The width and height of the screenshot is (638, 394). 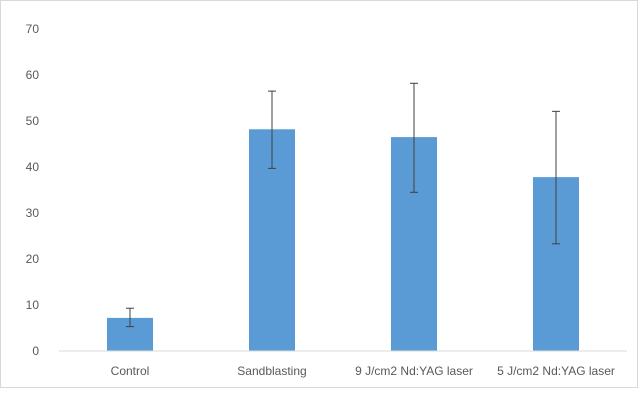 What do you see at coordinates (33, 167) in the screenshot?
I see `y-tick-label: 40` at bounding box center [33, 167].